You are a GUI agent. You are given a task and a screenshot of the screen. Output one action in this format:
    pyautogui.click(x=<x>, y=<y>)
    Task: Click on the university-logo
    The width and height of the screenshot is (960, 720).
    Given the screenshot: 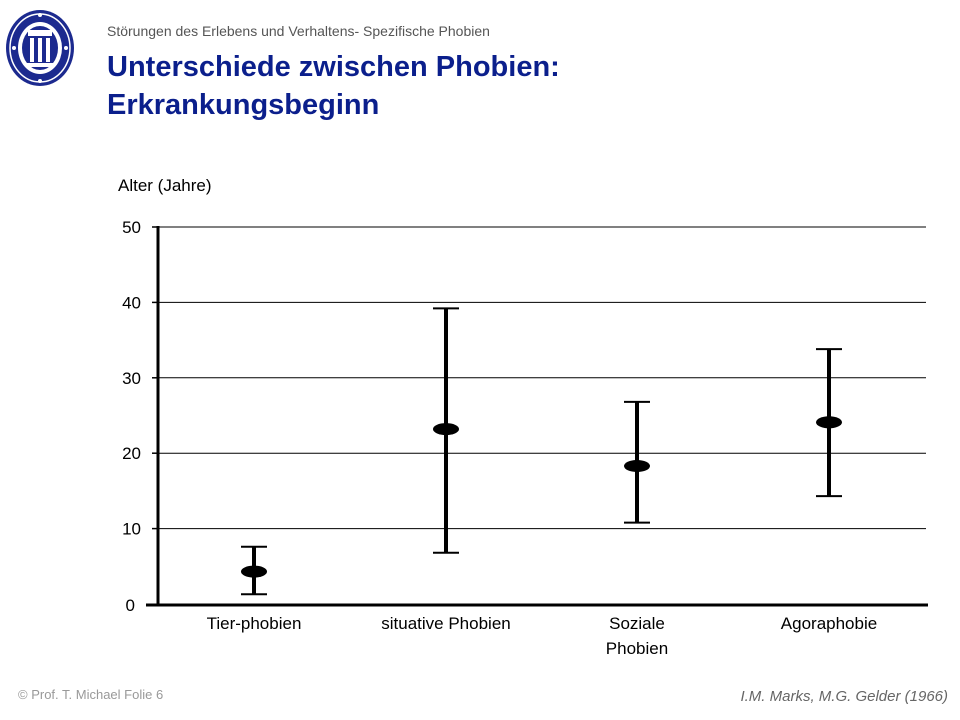 What is the action you would take?
    pyautogui.click(x=40, y=48)
    